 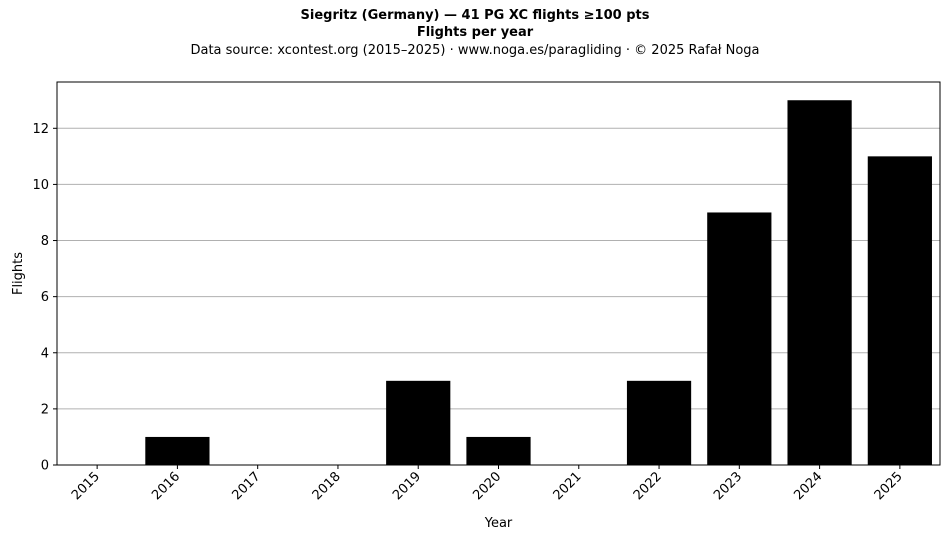 What do you see at coordinates (86, 486) in the screenshot?
I see `x-tick-label: 2015` at bounding box center [86, 486].